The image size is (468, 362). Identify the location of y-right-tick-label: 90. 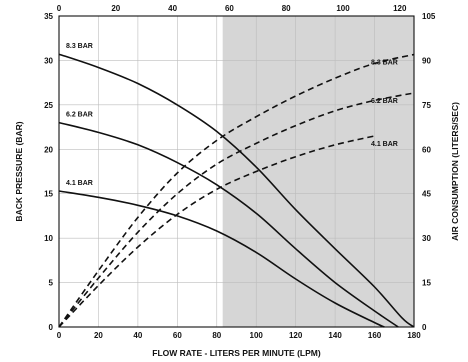
(426, 60).